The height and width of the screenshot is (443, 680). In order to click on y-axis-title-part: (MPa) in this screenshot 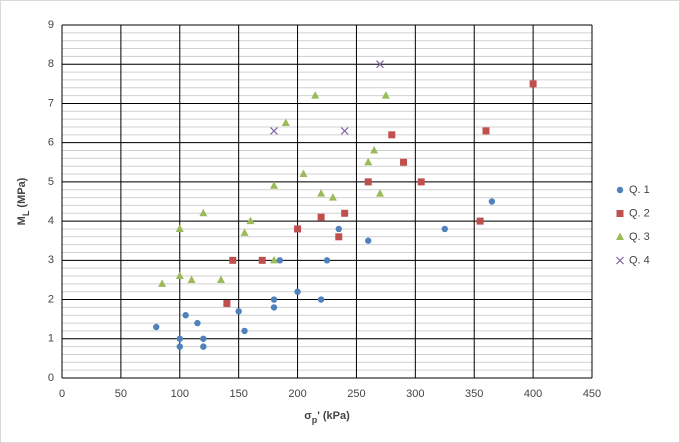, I will do `click(22, 193)`.